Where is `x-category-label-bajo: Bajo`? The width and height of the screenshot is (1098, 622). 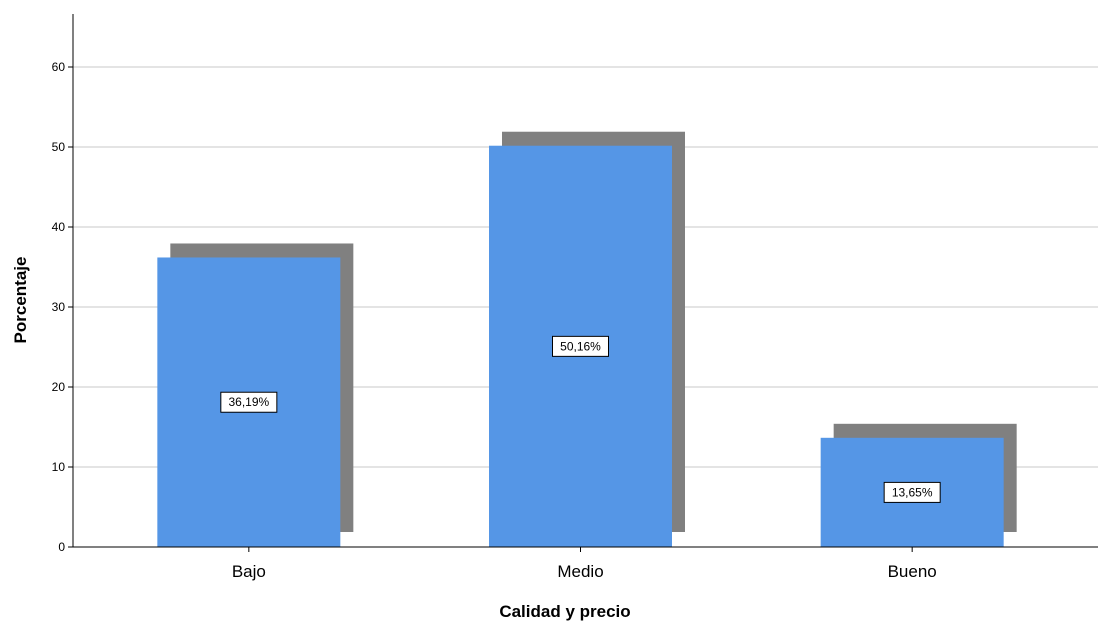
x-category-label-bajo: Bajo is located at coordinates (249, 571).